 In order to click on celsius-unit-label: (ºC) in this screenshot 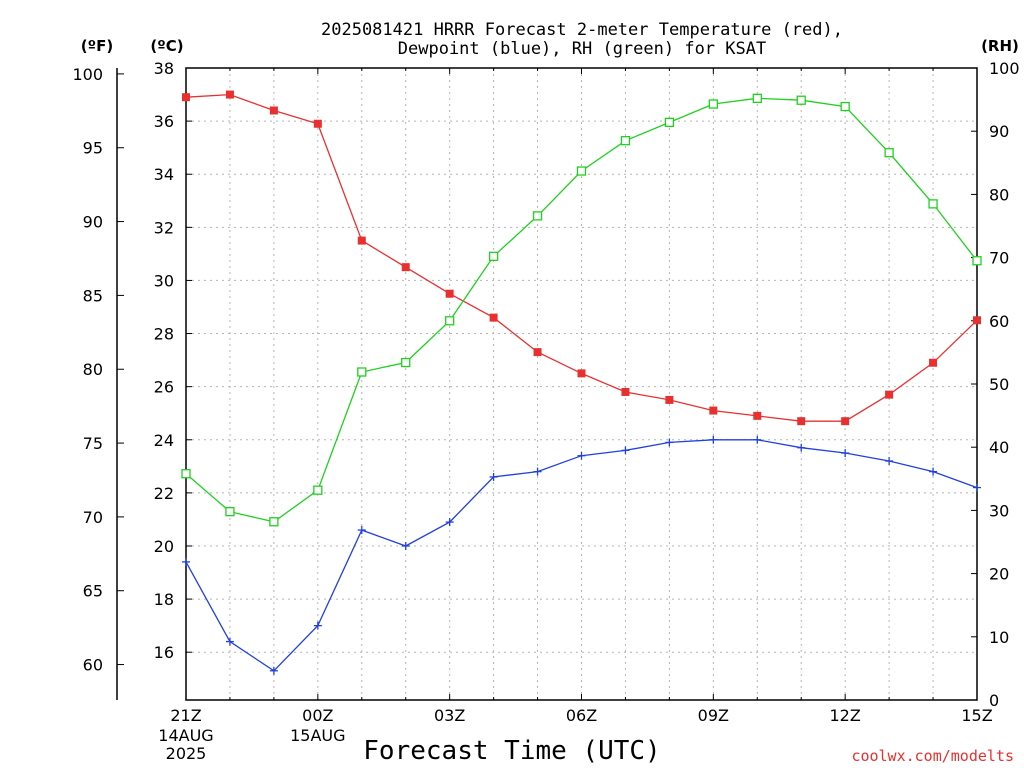, I will do `click(166, 46)`.